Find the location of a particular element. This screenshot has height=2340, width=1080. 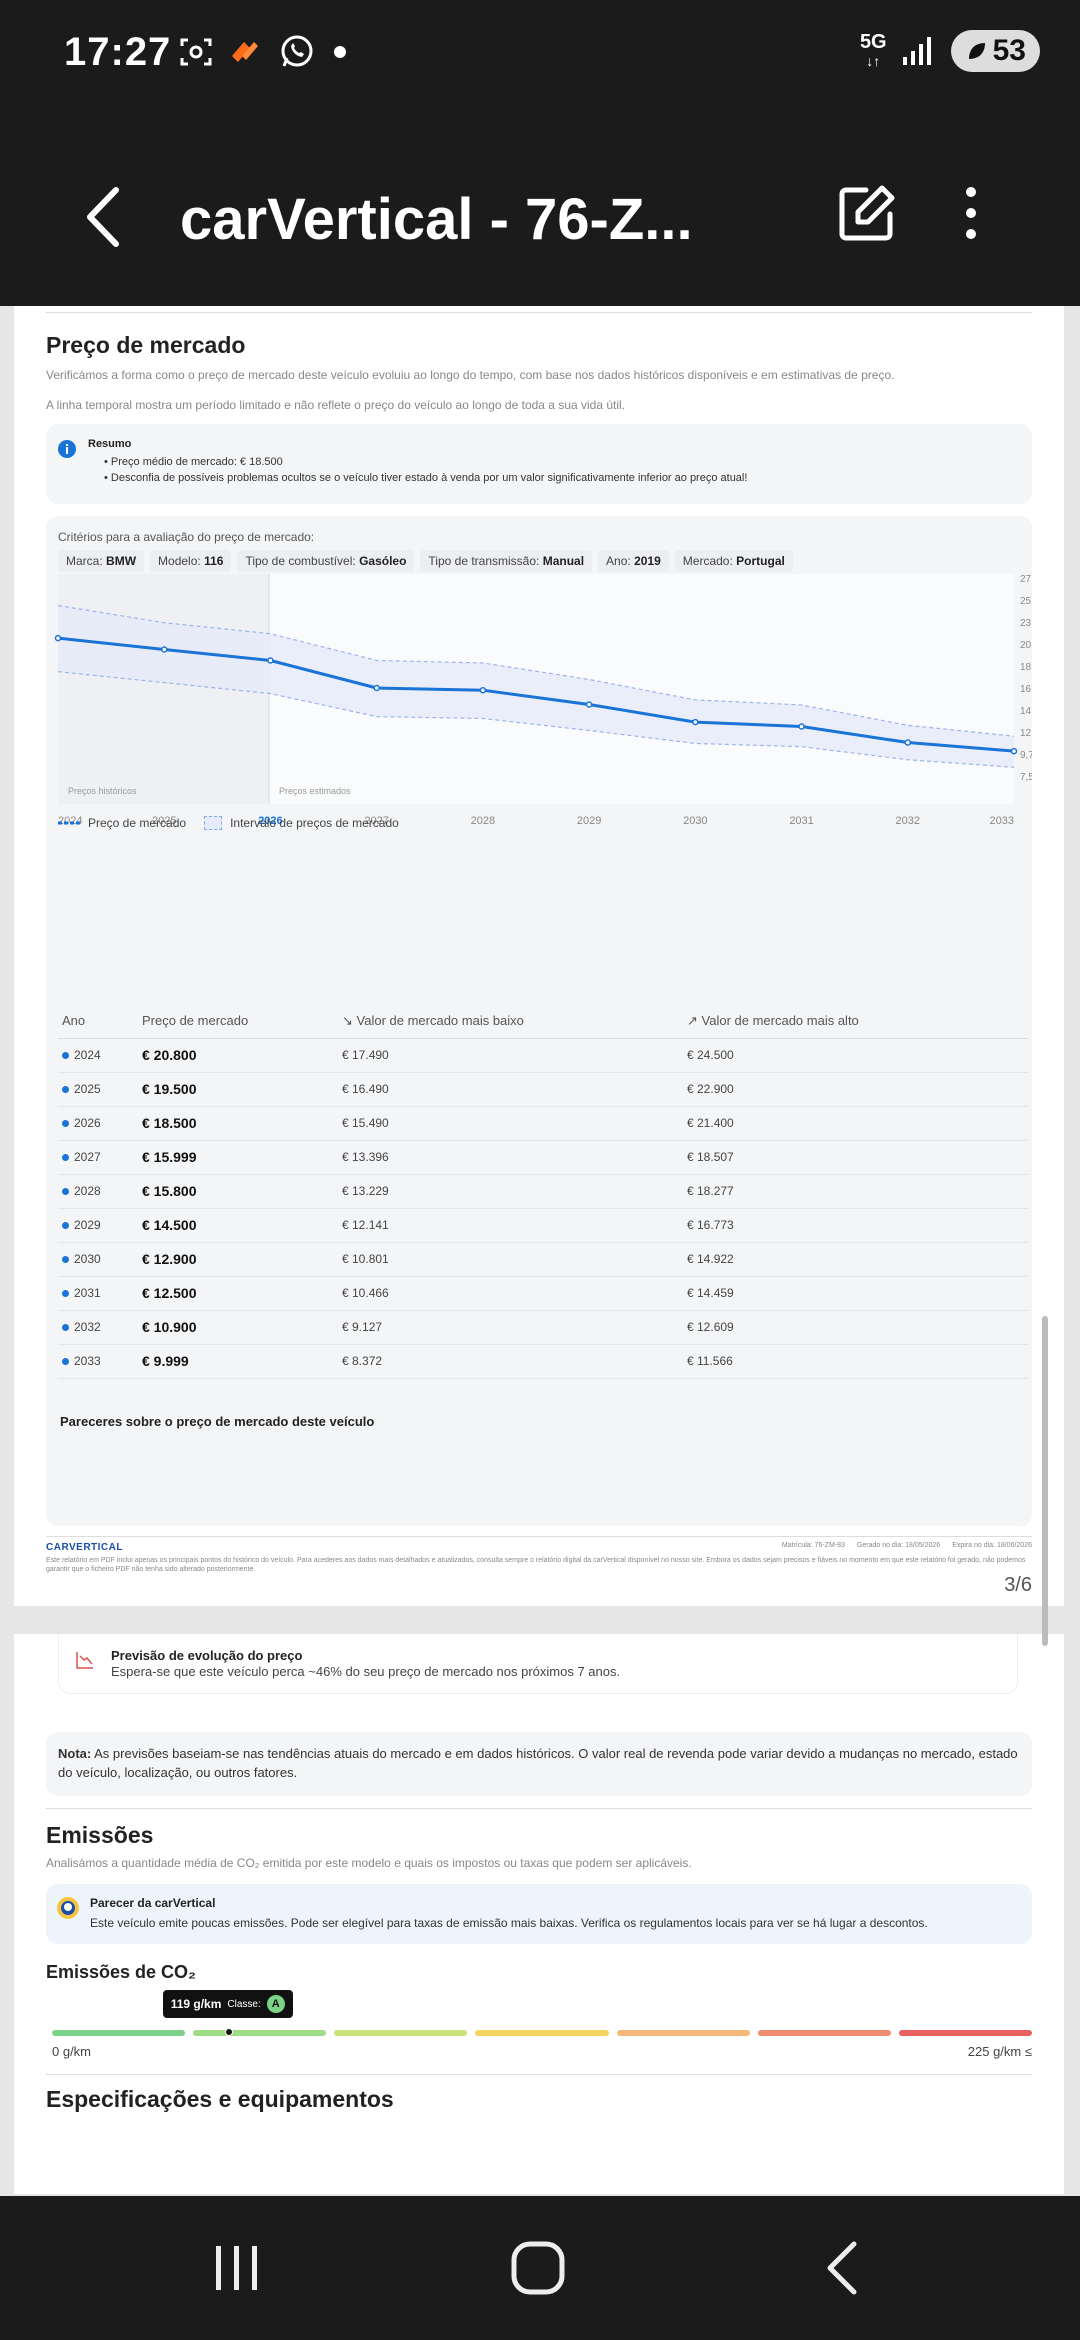

legend-price: Preço de mercado is located at coordinates (137, 823).